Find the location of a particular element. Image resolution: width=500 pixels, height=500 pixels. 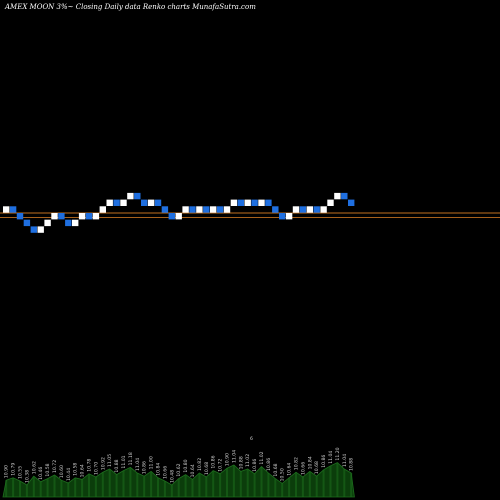

renko-bricks is located at coordinates (179, 212).